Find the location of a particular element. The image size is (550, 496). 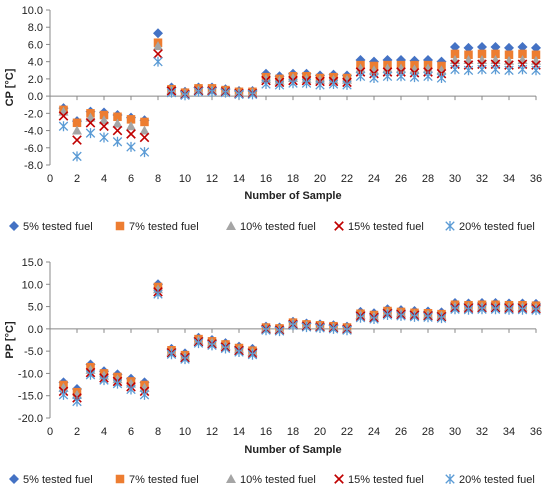

y-tick-label: -8.0 is located at coordinates (33, 166).